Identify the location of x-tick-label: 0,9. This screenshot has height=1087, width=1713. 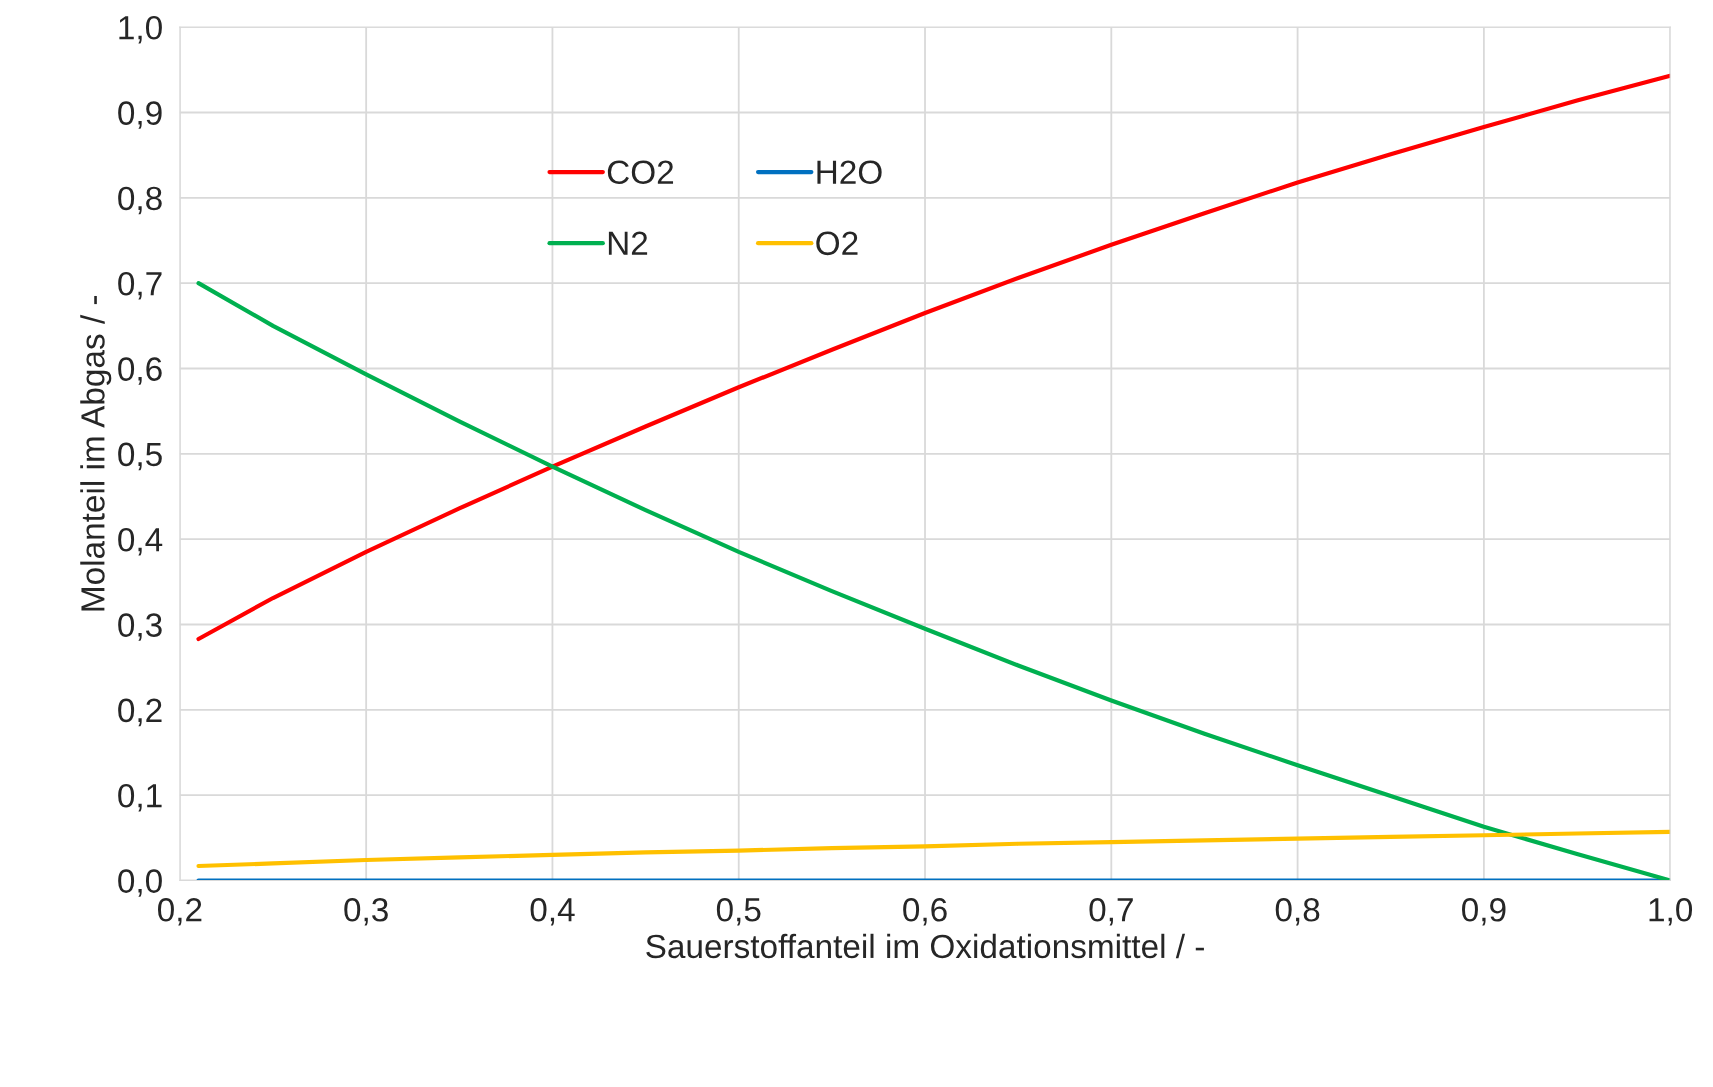
(1484, 912).